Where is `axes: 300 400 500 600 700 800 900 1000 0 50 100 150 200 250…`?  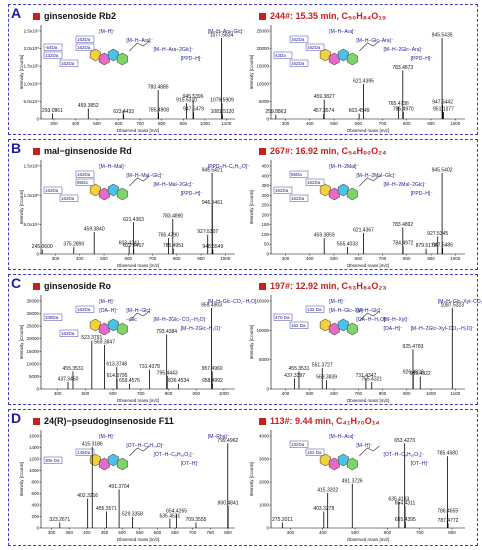 axes: 300 400 500 600 700 800 900 1000 0 50 100 150 200 250… is located at coordinates (357, 214).